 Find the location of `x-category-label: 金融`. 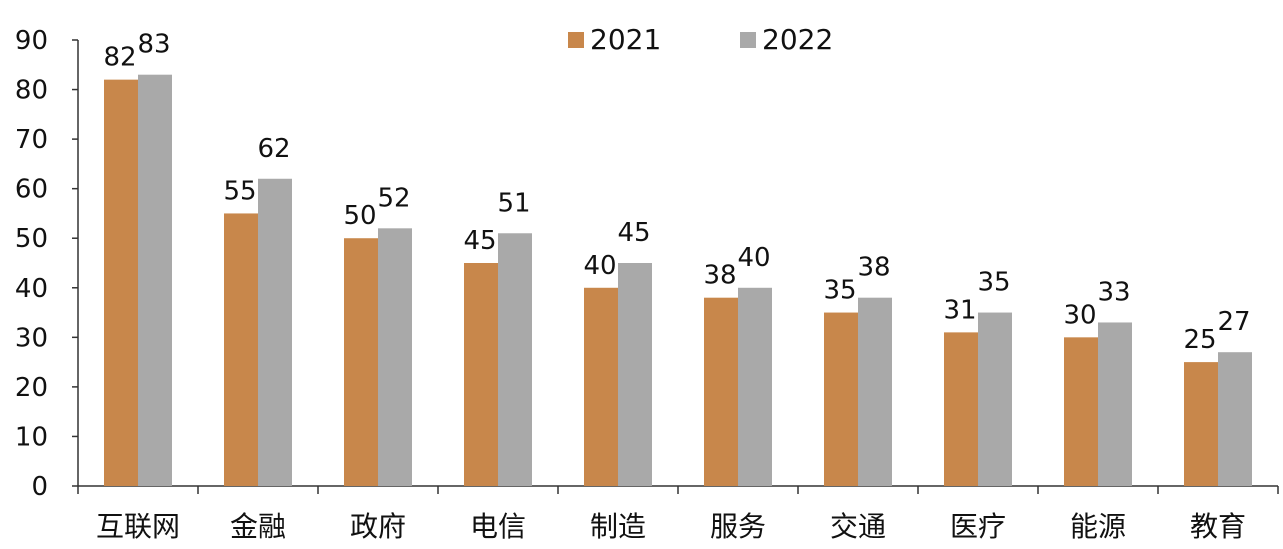

x-category-label: 金融 is located at coordinates (258, 526).